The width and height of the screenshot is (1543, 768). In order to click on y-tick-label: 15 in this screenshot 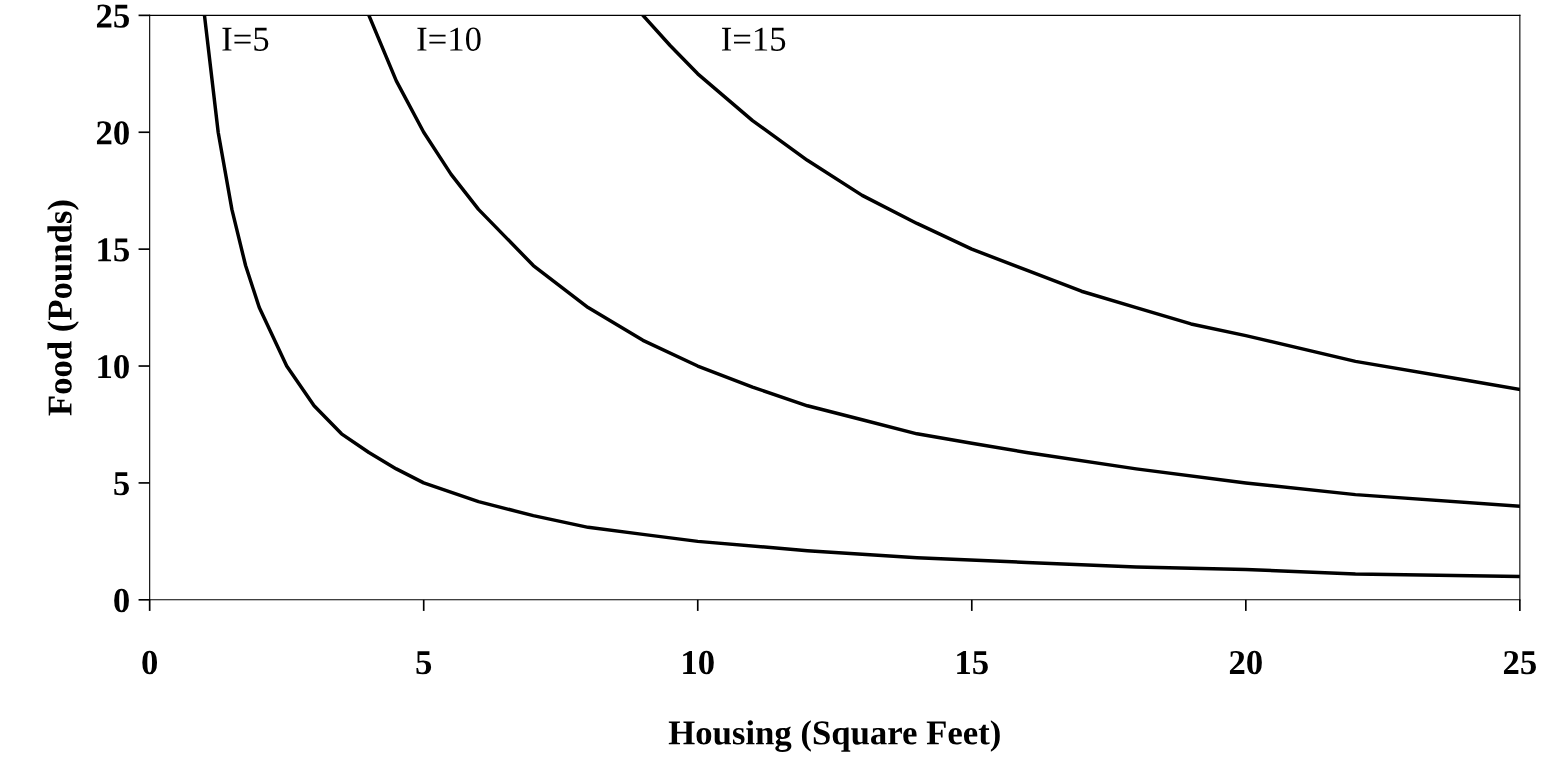, I will do `click(113, 250)`.